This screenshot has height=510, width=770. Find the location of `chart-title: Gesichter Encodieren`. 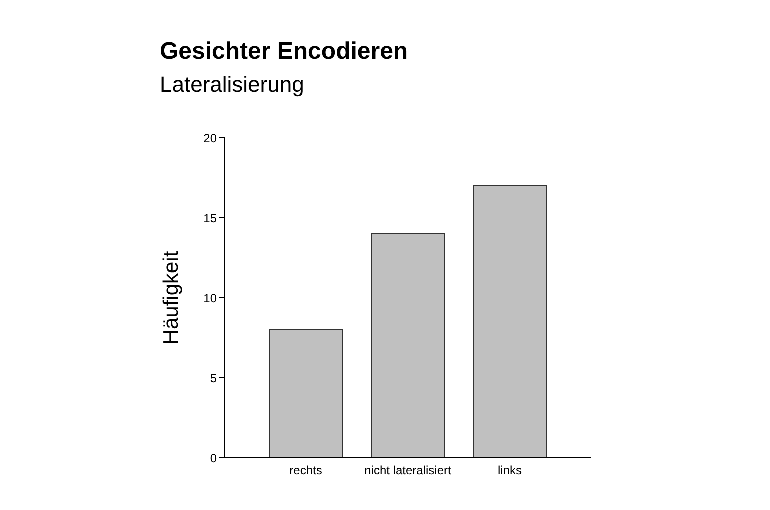

chart-title: Gesichter Encodieren is located at coordinates (284, 52).